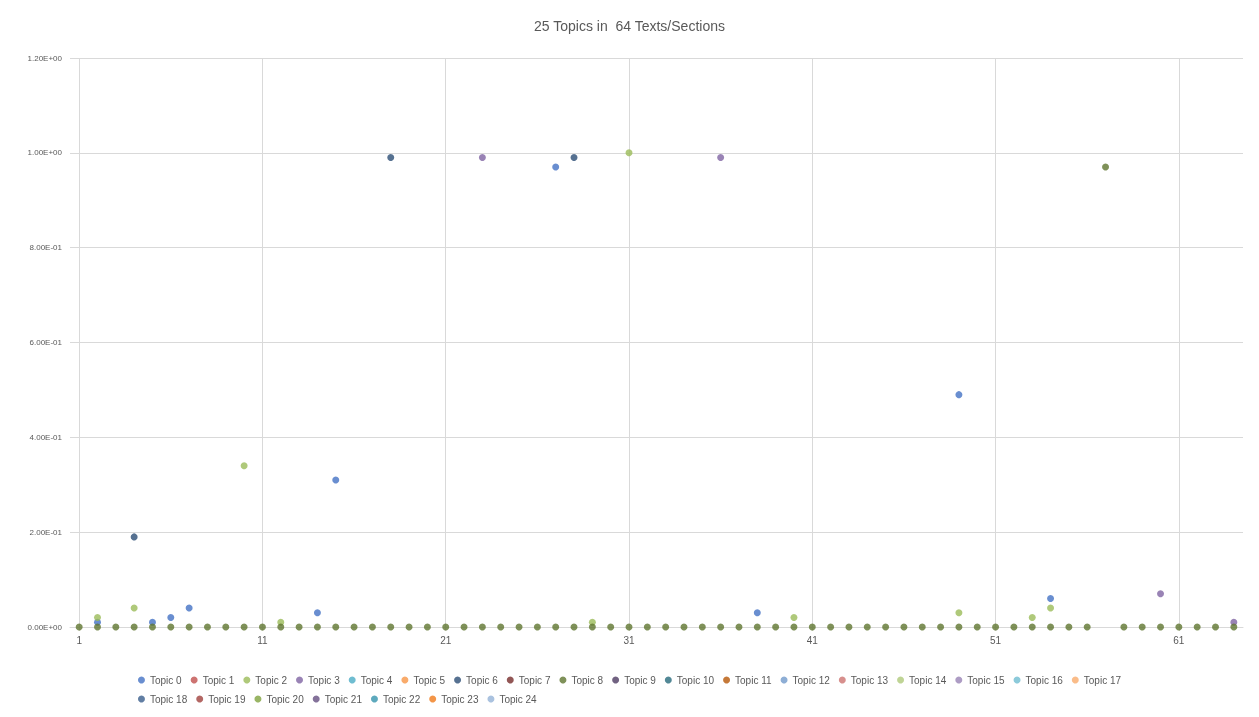 The width and height of the screenshot is (1259, 717). What do you see at coordinates (401, 699) in the screenshot?
I see `legend-label: Topic 22` at bounding box center [401, 699].